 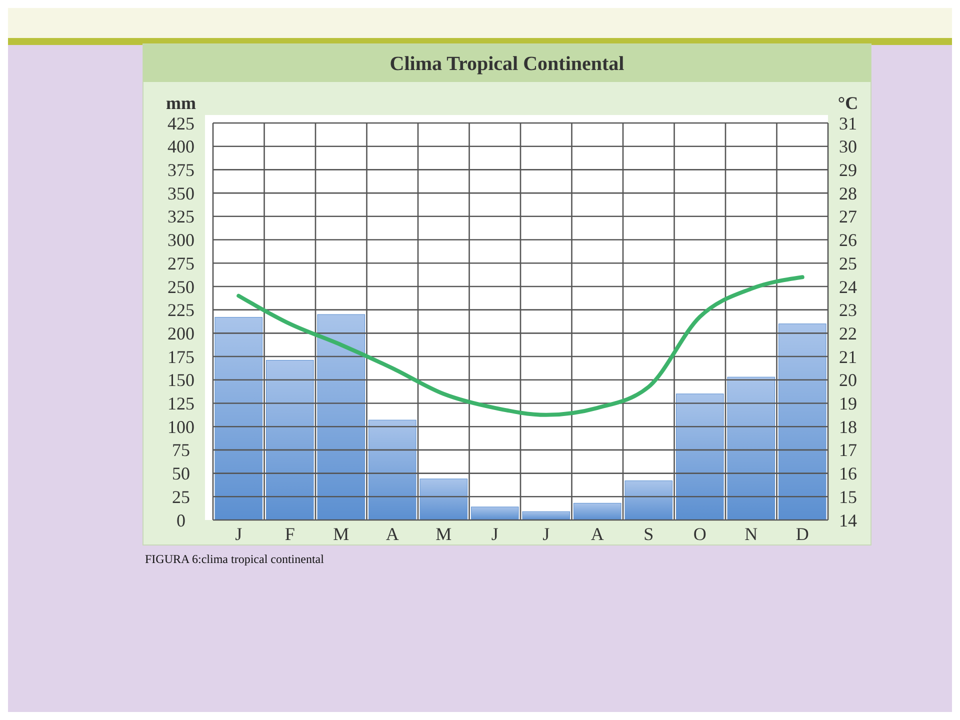 I want to click on y2-tick-label: 21, so click(x=848, y=356).